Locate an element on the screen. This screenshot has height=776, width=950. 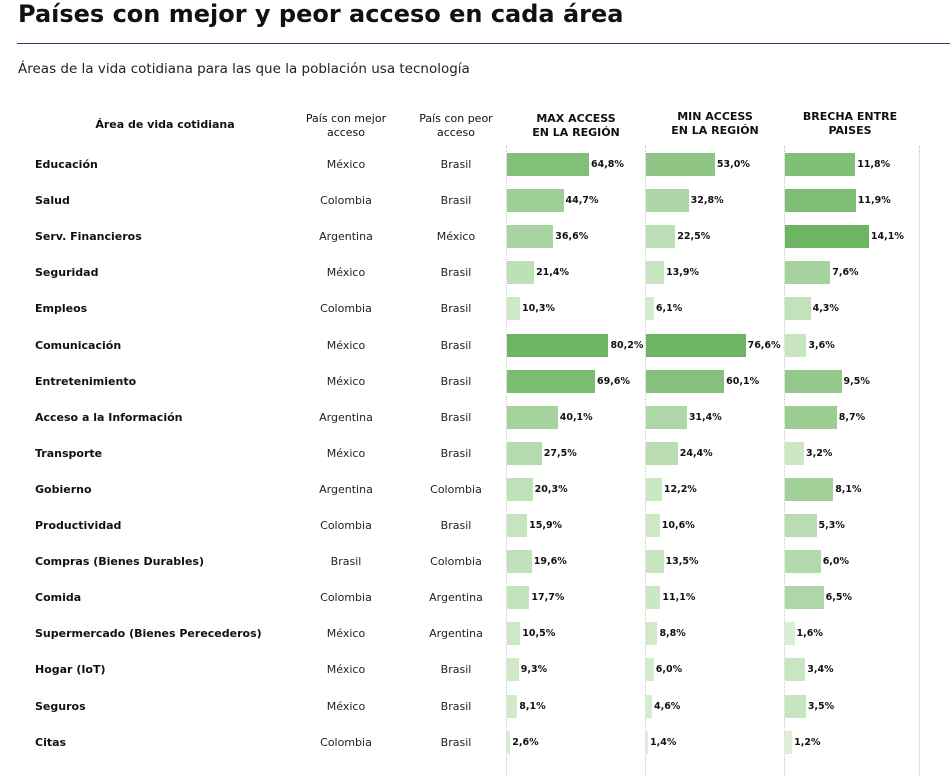
bar-label-max: 9,3% is located at coordinates (534, 670).